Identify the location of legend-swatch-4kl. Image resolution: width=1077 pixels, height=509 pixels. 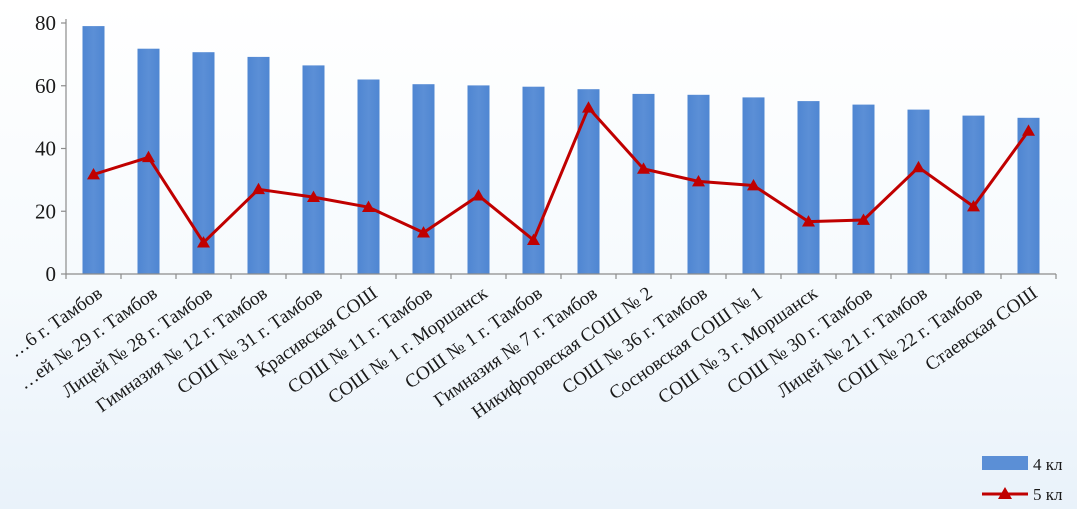
(1005, 463).